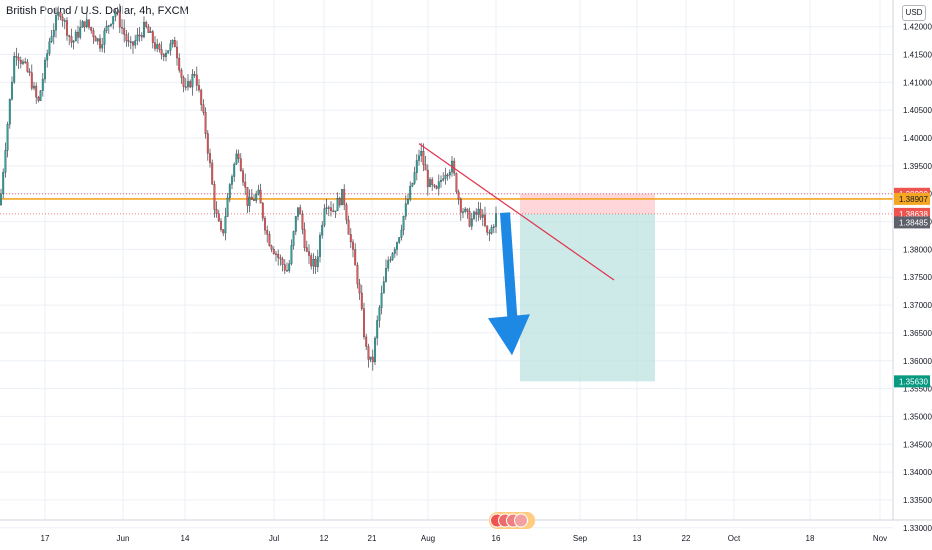  Describe the element at coordinates (686, 538) in the screenshot. I see `time-tick-label: 22` at that location.